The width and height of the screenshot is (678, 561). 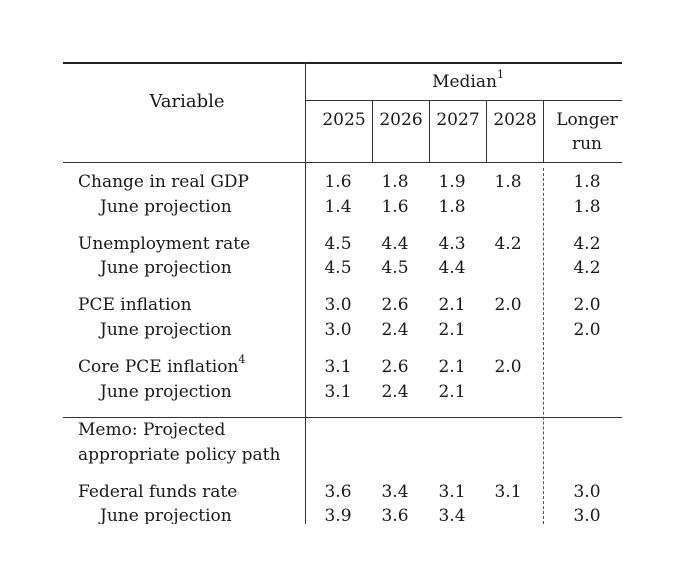 I want to click on column-header-longer-run-line2: run, so click(x=587, y=144).